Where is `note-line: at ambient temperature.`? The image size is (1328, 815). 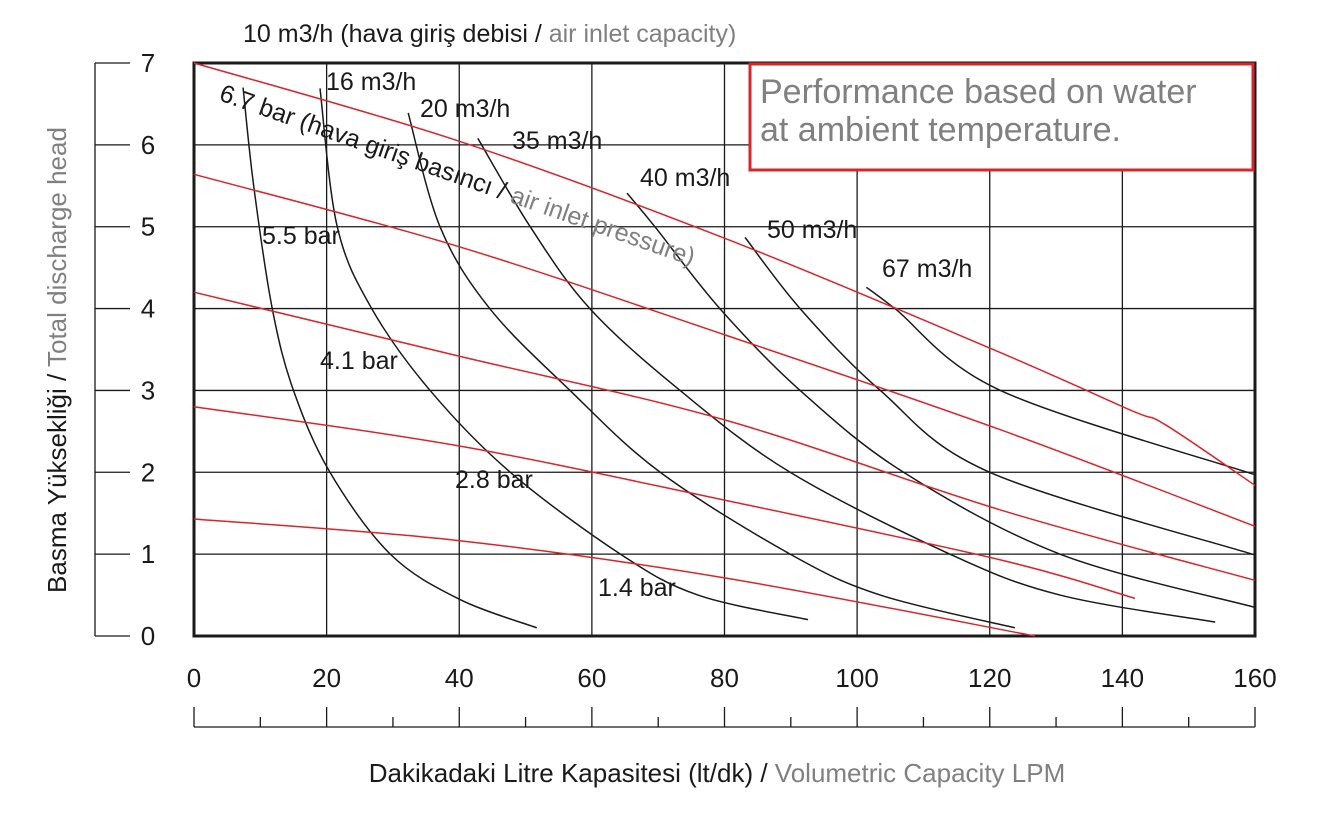 note-line: at ambient temperature. is located at coordinates (940, 130).